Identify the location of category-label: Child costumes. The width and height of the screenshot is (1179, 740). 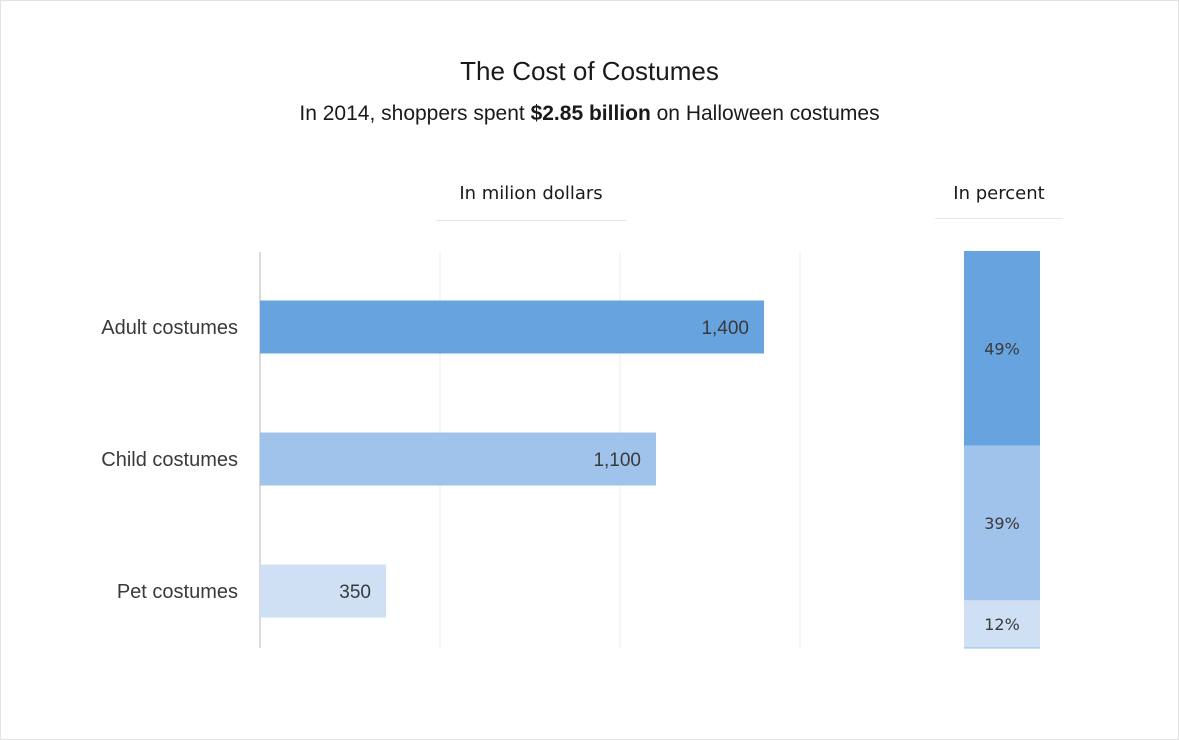
(169, 460).